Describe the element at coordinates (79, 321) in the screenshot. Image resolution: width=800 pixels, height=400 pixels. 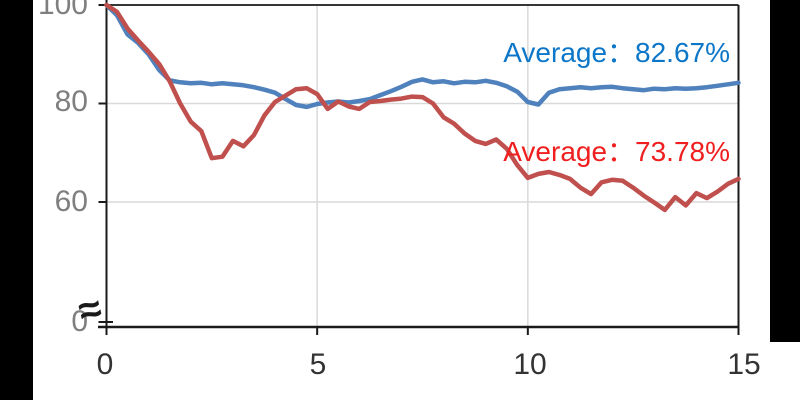
I see `y-tick-label-0: 0` at that location.